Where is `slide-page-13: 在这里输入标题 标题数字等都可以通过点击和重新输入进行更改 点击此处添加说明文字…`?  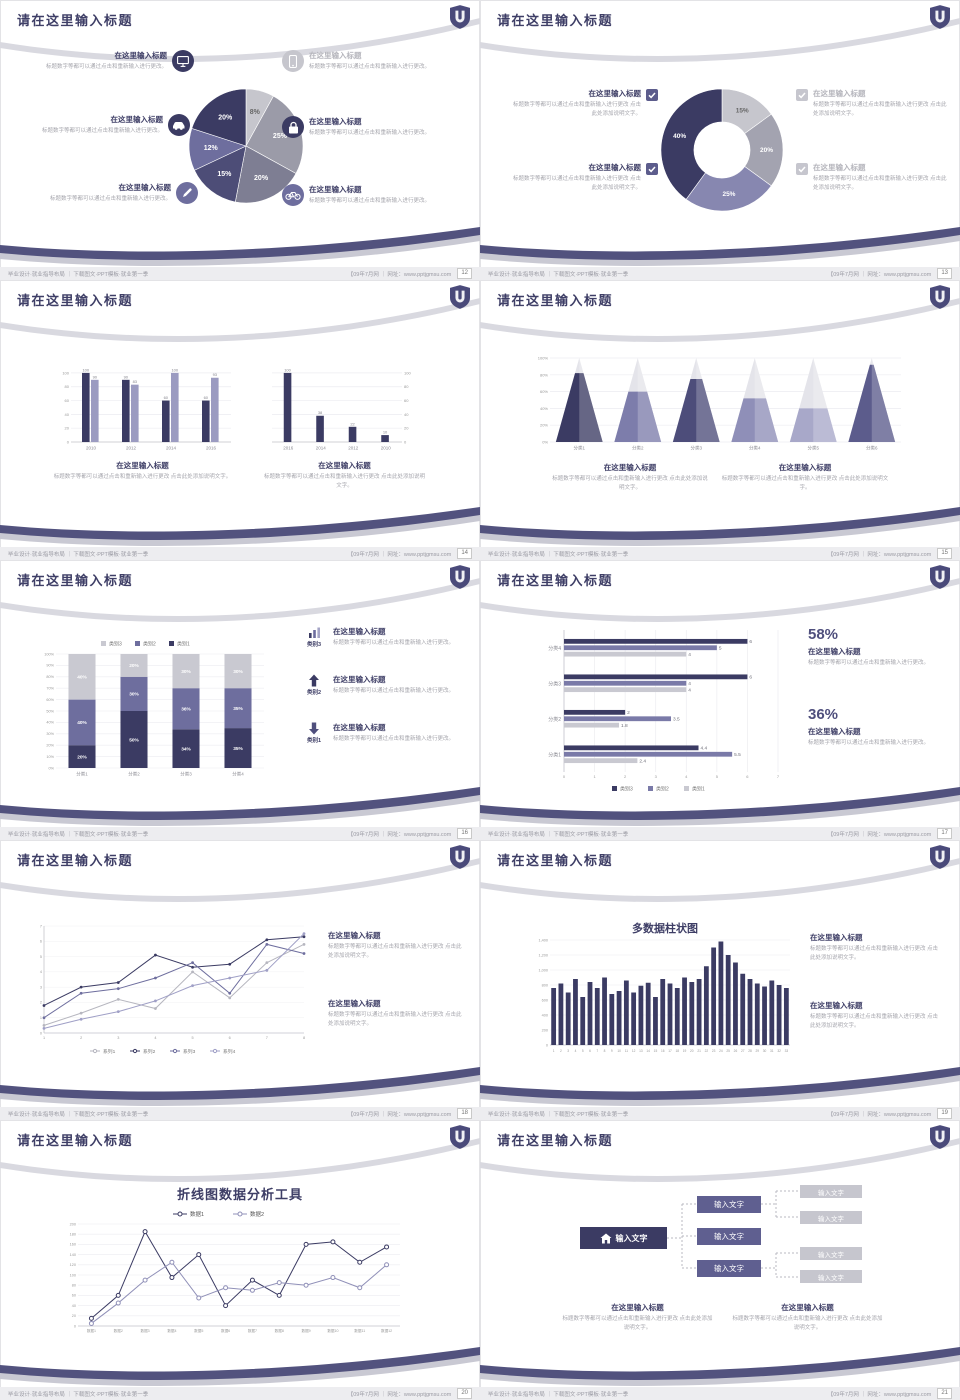
slide-page-13: 在这里输入标题 标题数字等都可以通过点击和重新输入进行更改 点击此处添加说明文字… is located at coordinates (720, 140).